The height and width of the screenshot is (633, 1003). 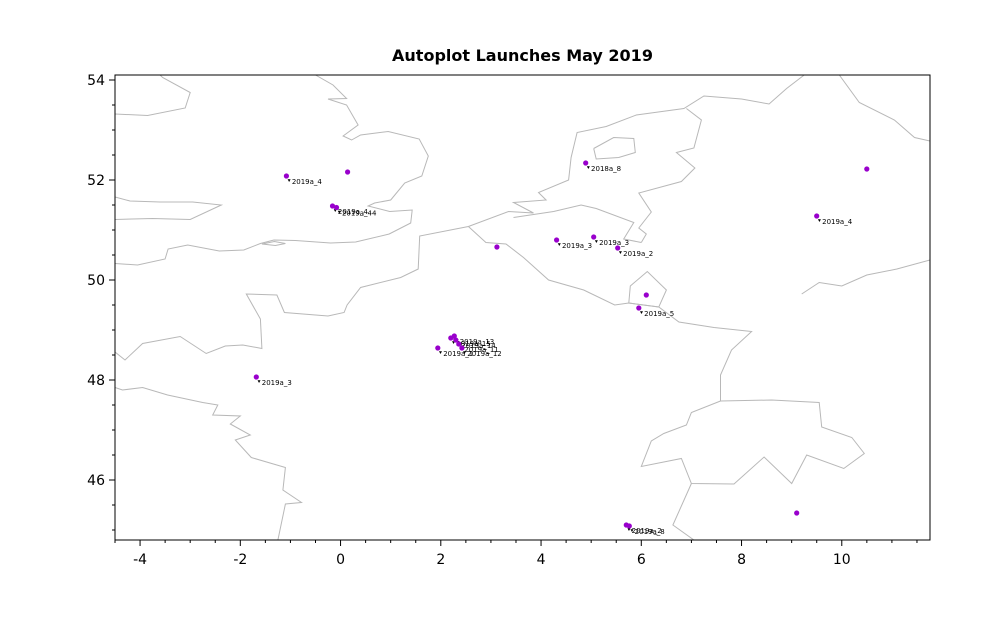 I want to click on x-axis-tick-label: 0, so click(x=340, y=560).